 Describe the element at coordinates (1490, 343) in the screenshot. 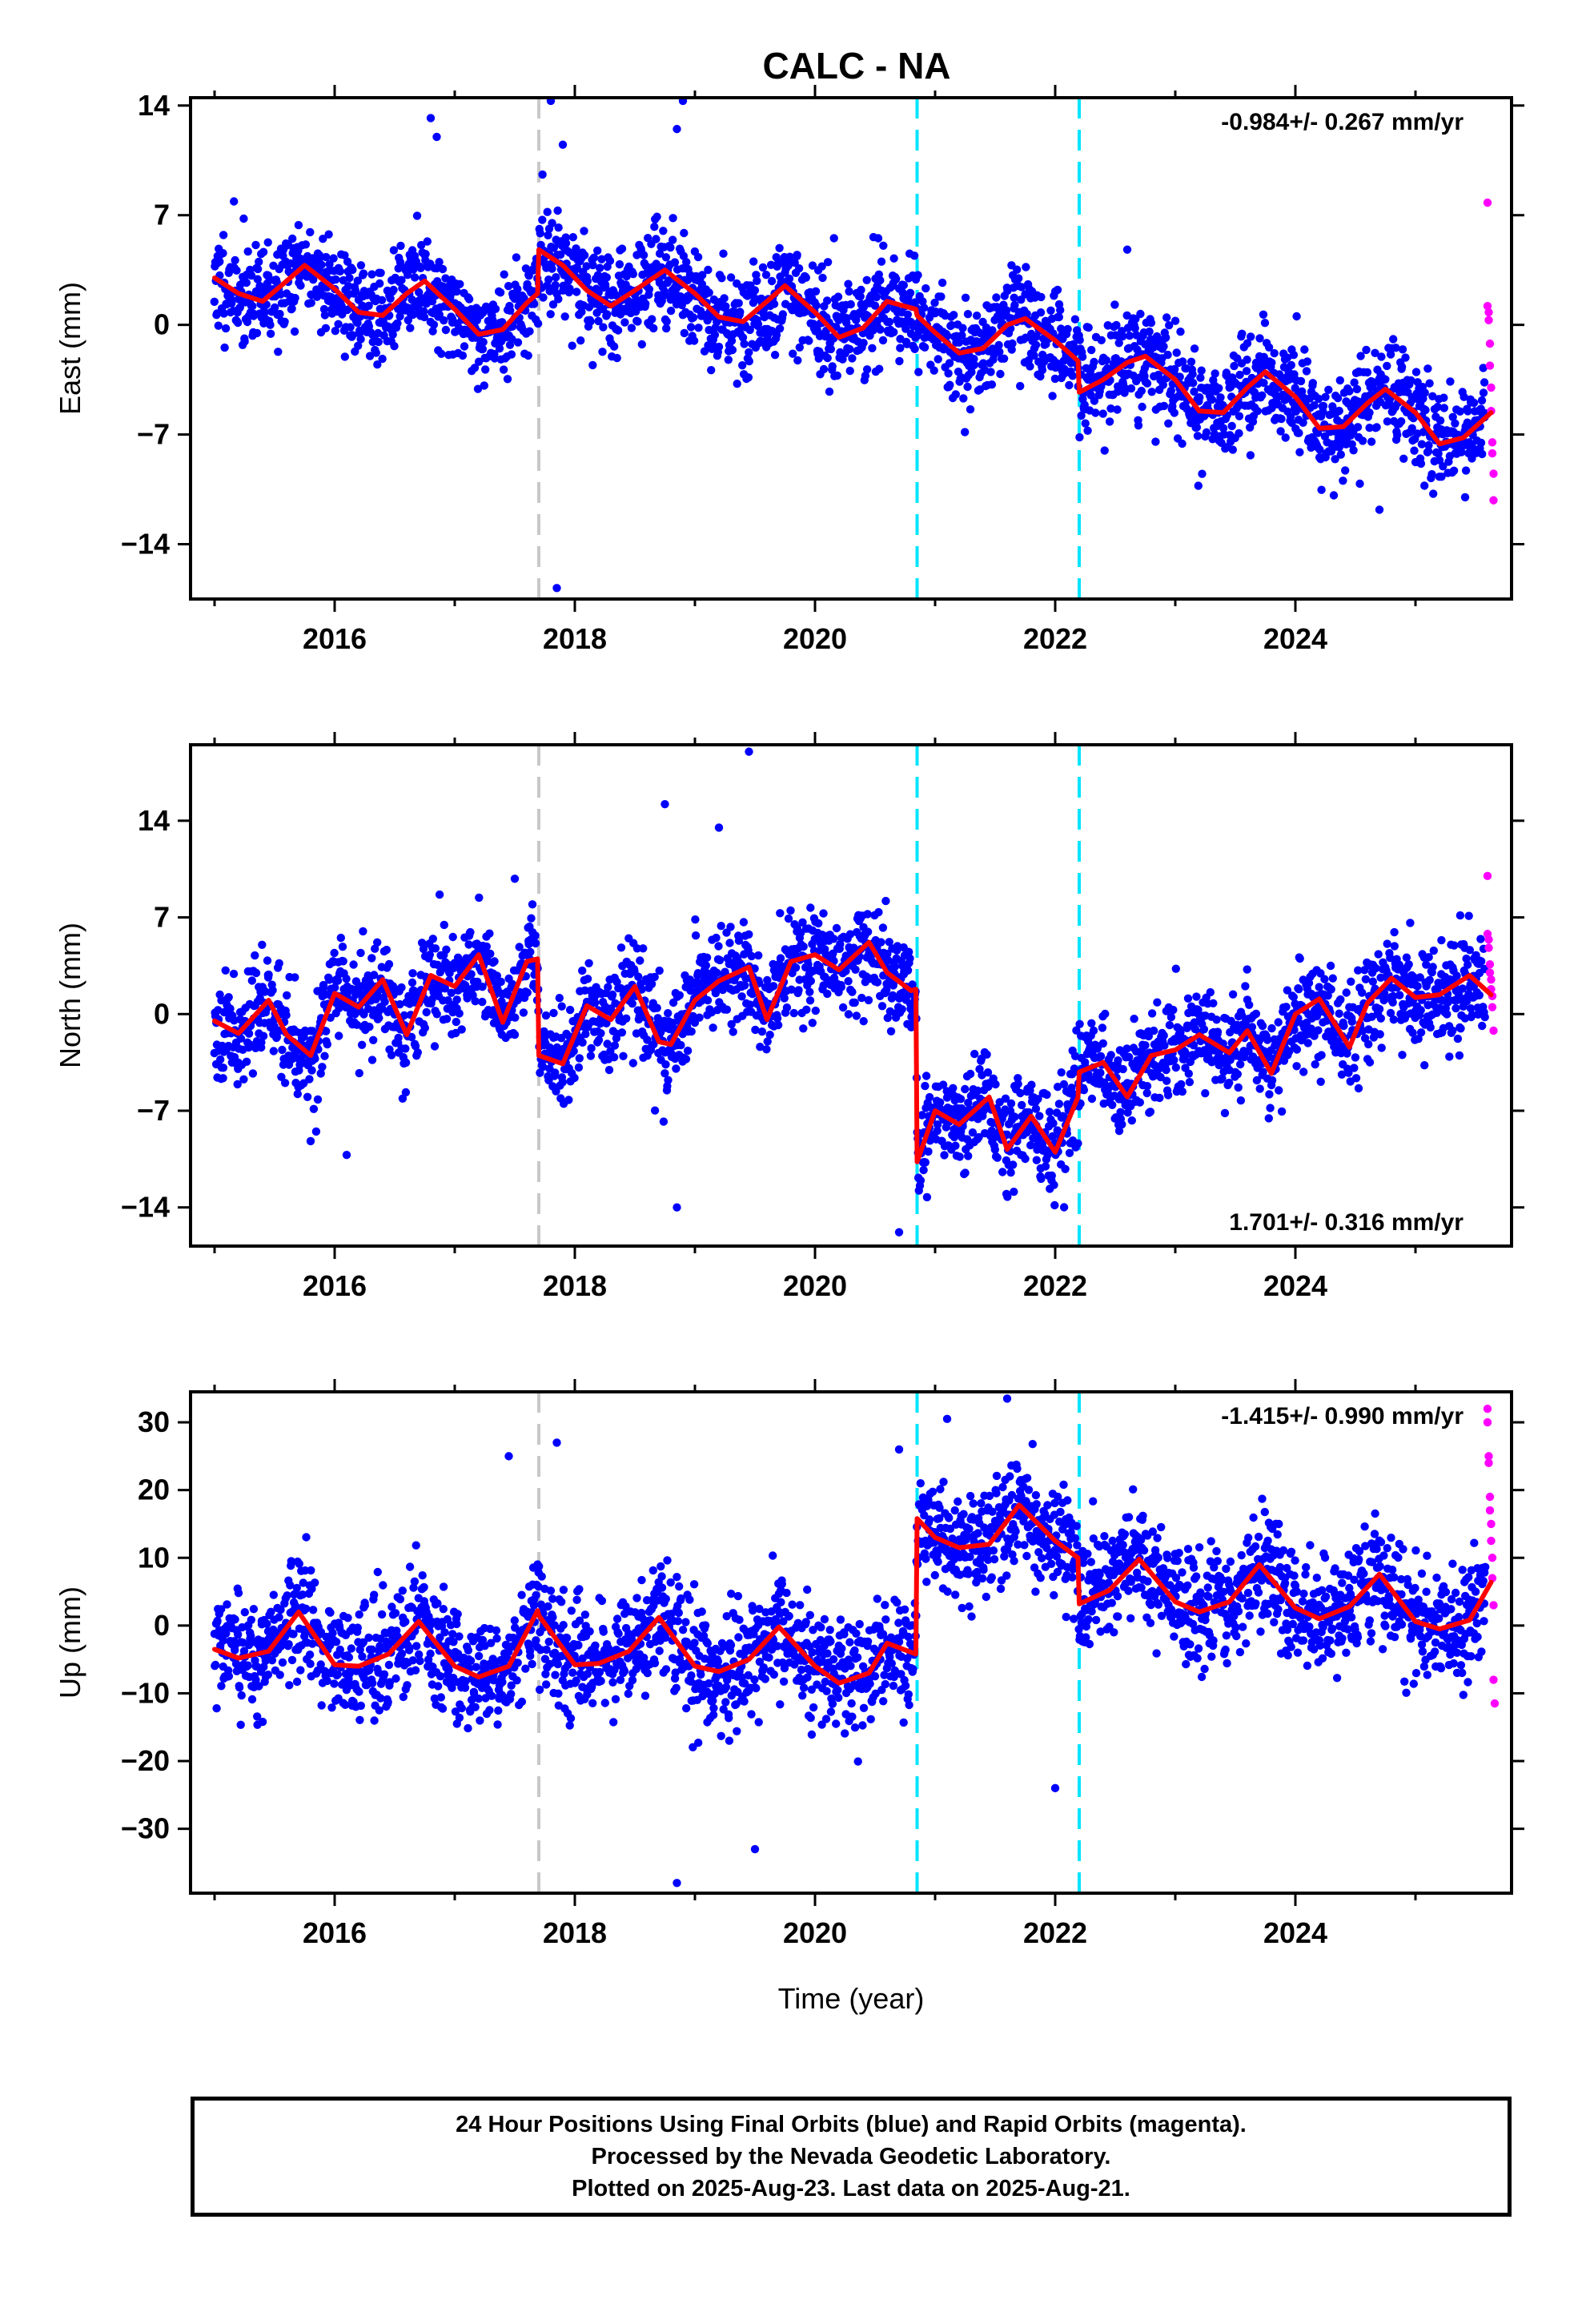

I see `rapid-point` at that location.